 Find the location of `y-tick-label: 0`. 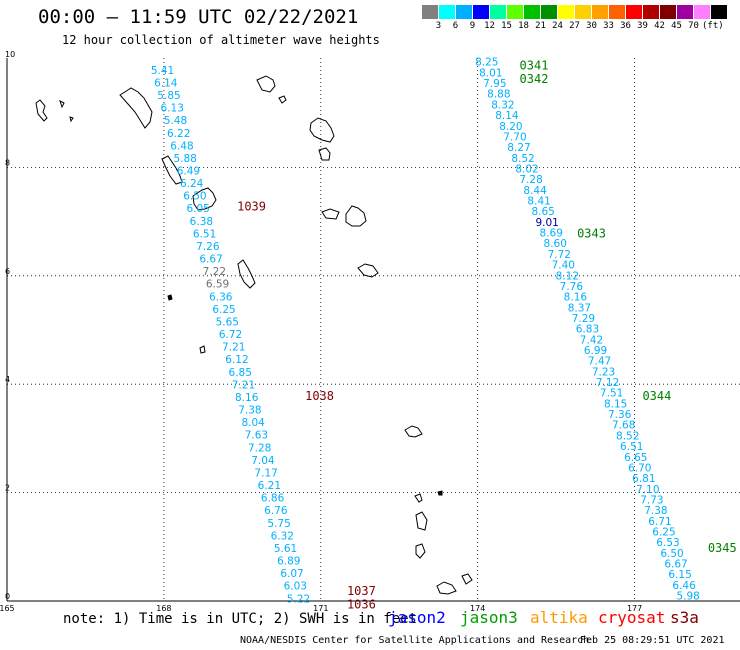

y-tick-label: 0 is located at coordinates (7, 596).